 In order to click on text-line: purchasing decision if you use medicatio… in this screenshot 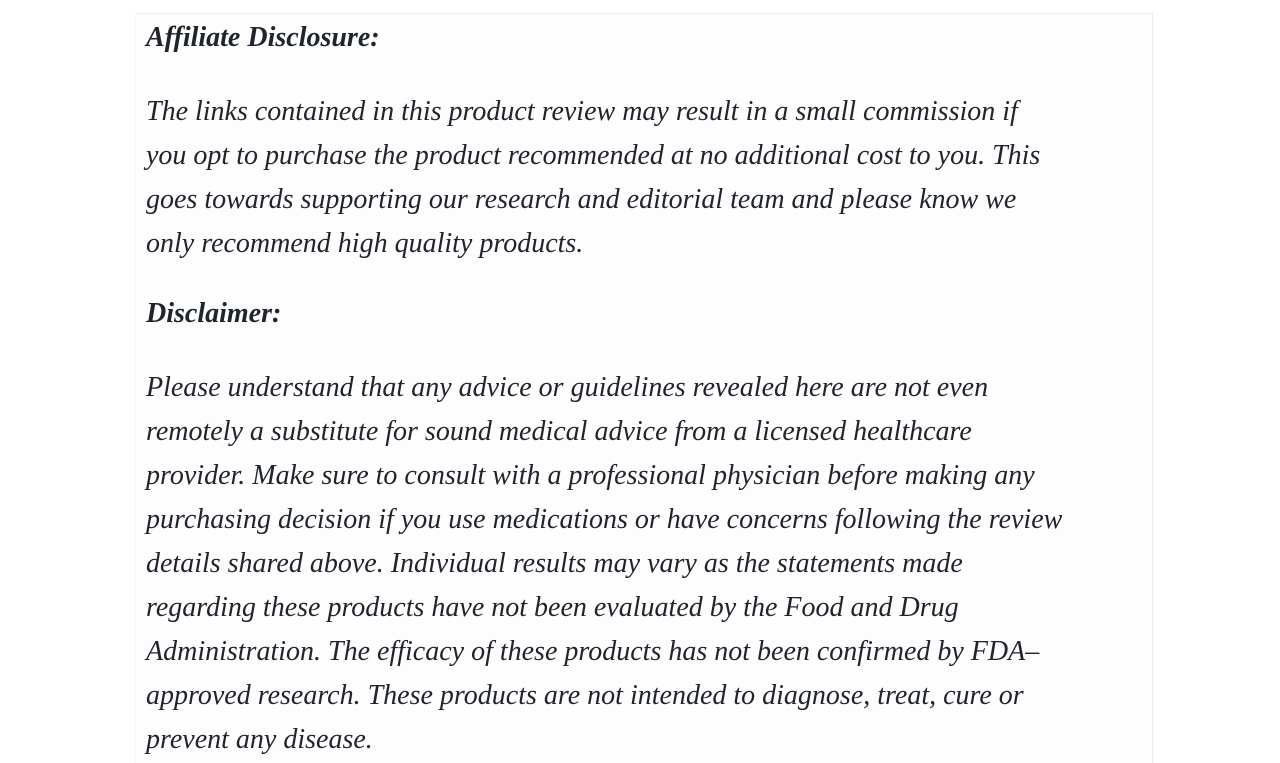, I will do `click(604, 519)`.